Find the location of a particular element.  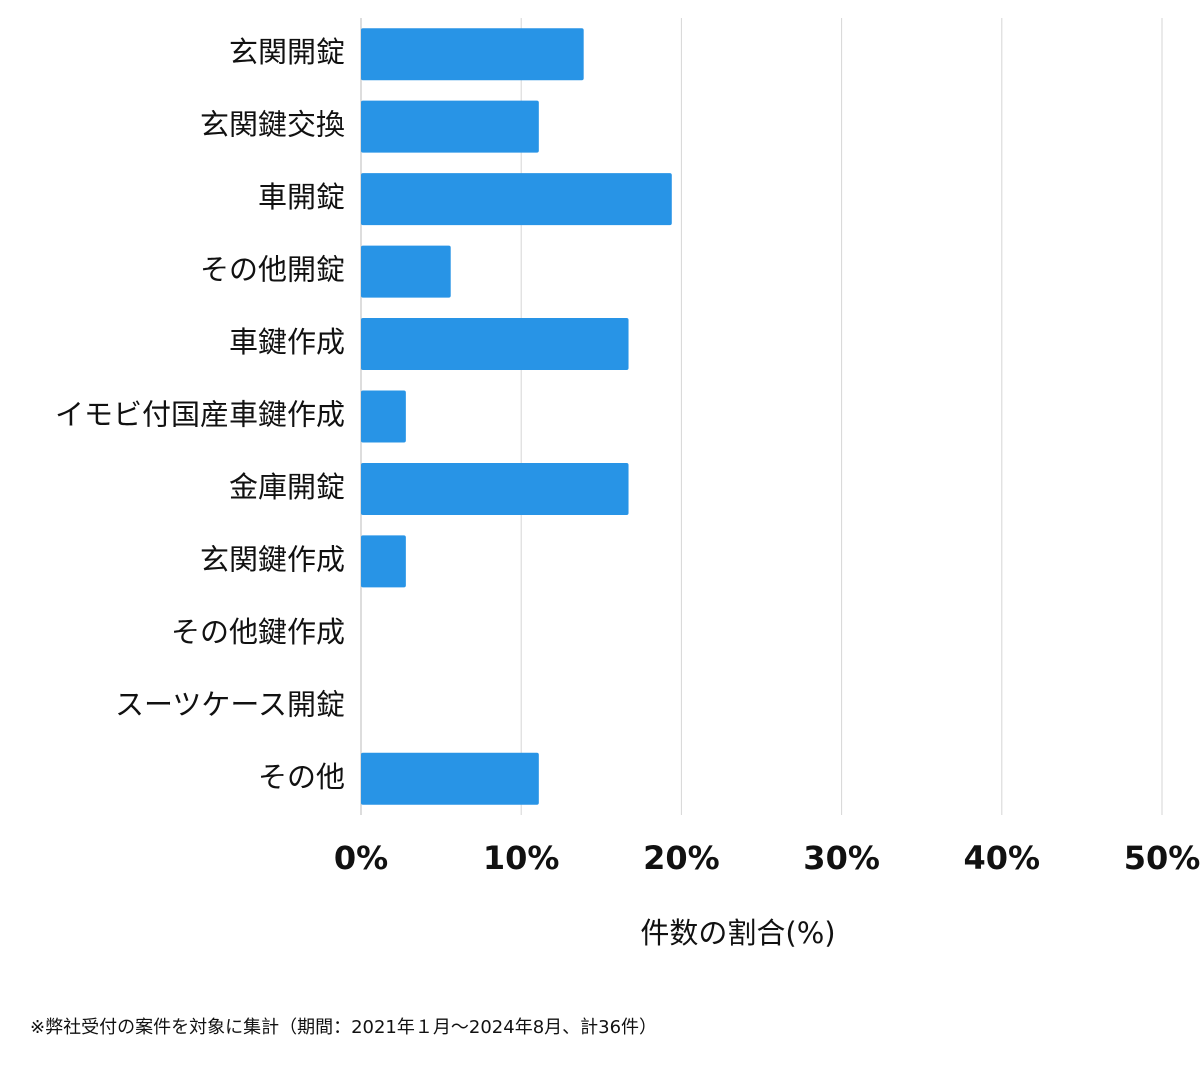

x-tick-label: 0% is located at coordinates (361, 858).